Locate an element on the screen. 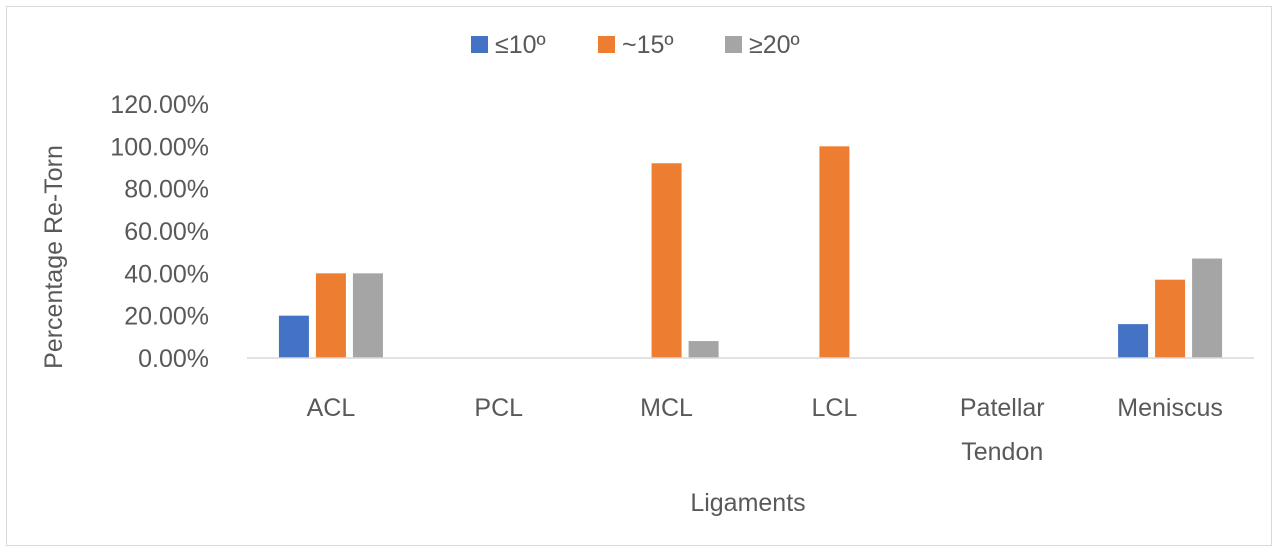  legend: ≤10º ~15º ≥20º is located at coordinates (635, 45).